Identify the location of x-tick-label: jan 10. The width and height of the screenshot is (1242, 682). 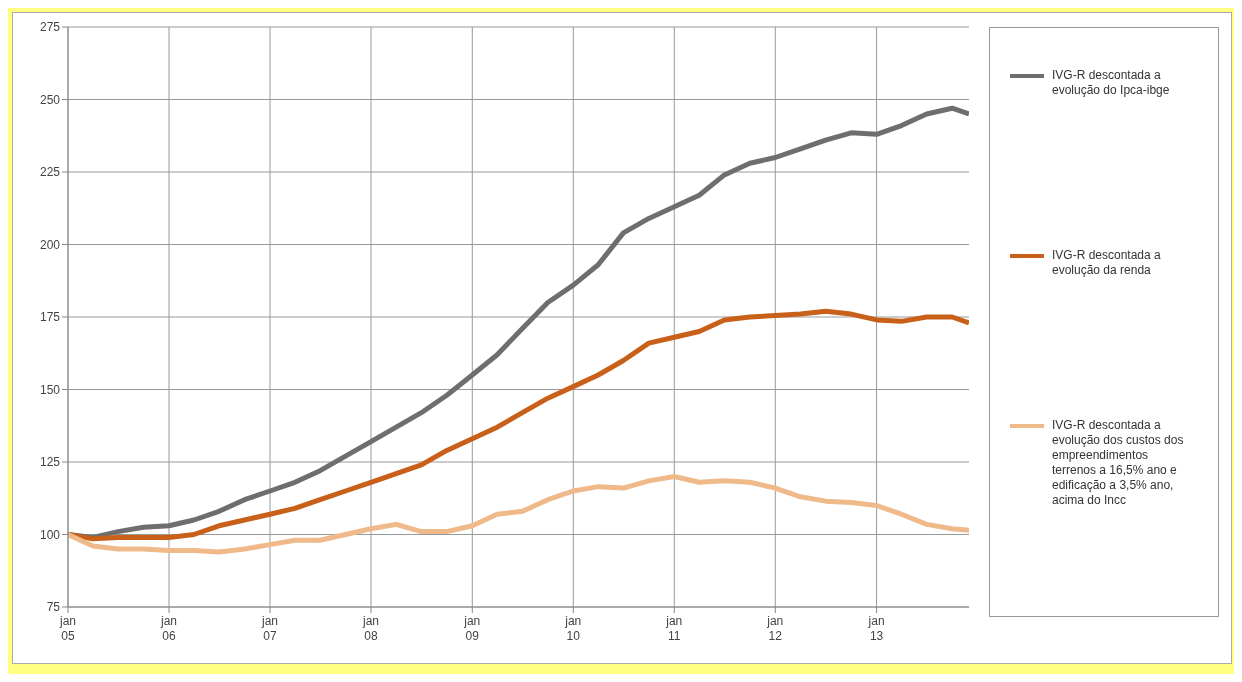
(573, 628).